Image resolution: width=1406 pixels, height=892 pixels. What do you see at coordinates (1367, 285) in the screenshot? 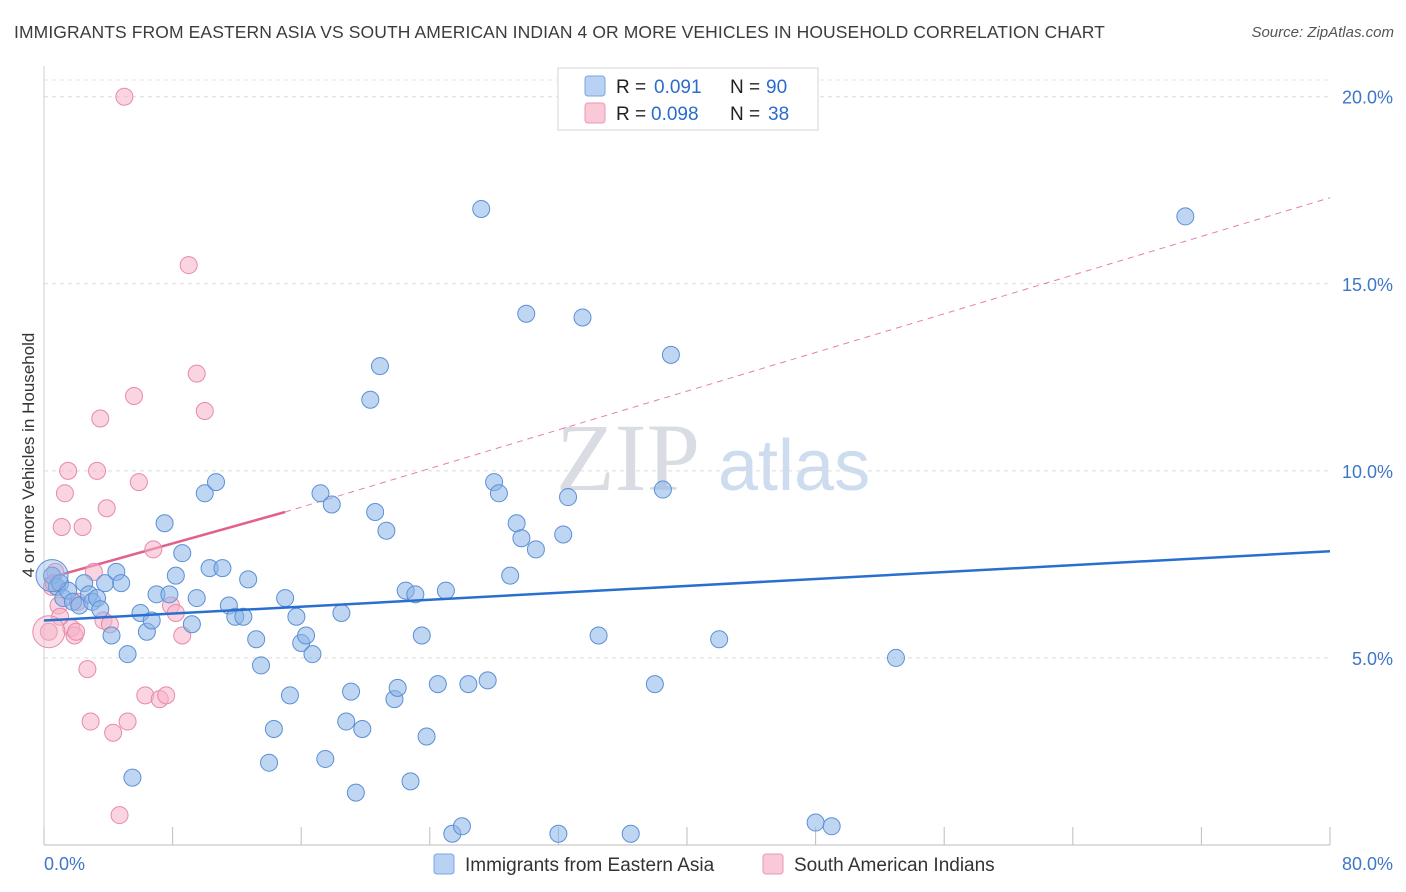
I see `y-tick-label-2: 15.0%` at bounding box center [1367, 285].